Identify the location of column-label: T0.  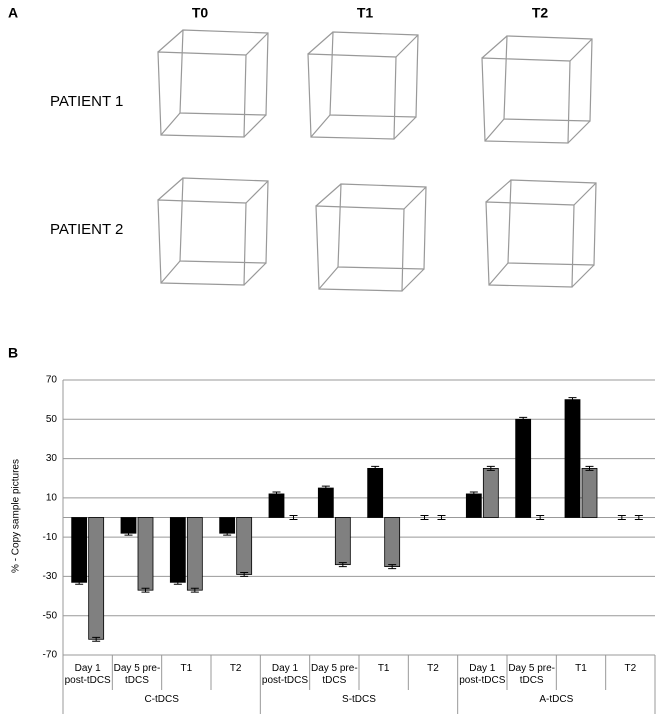
(200, 13).